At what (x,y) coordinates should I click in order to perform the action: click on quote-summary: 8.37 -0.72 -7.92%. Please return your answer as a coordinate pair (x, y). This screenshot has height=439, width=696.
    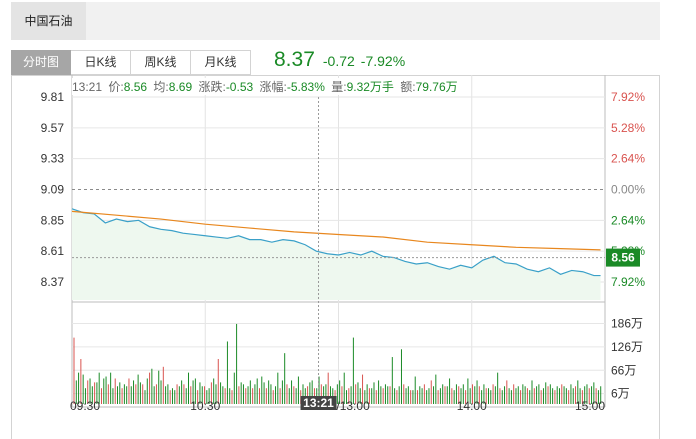
    Looking at the image, I should click on (339, 60).